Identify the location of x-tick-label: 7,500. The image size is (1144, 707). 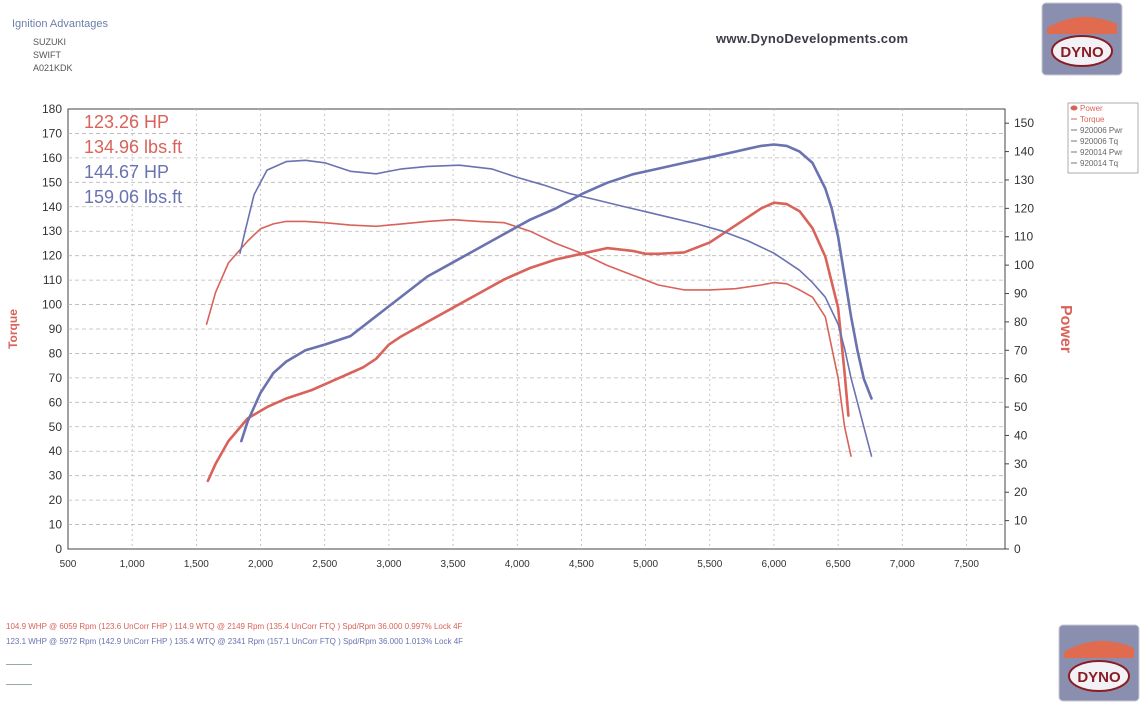
(966, 564).